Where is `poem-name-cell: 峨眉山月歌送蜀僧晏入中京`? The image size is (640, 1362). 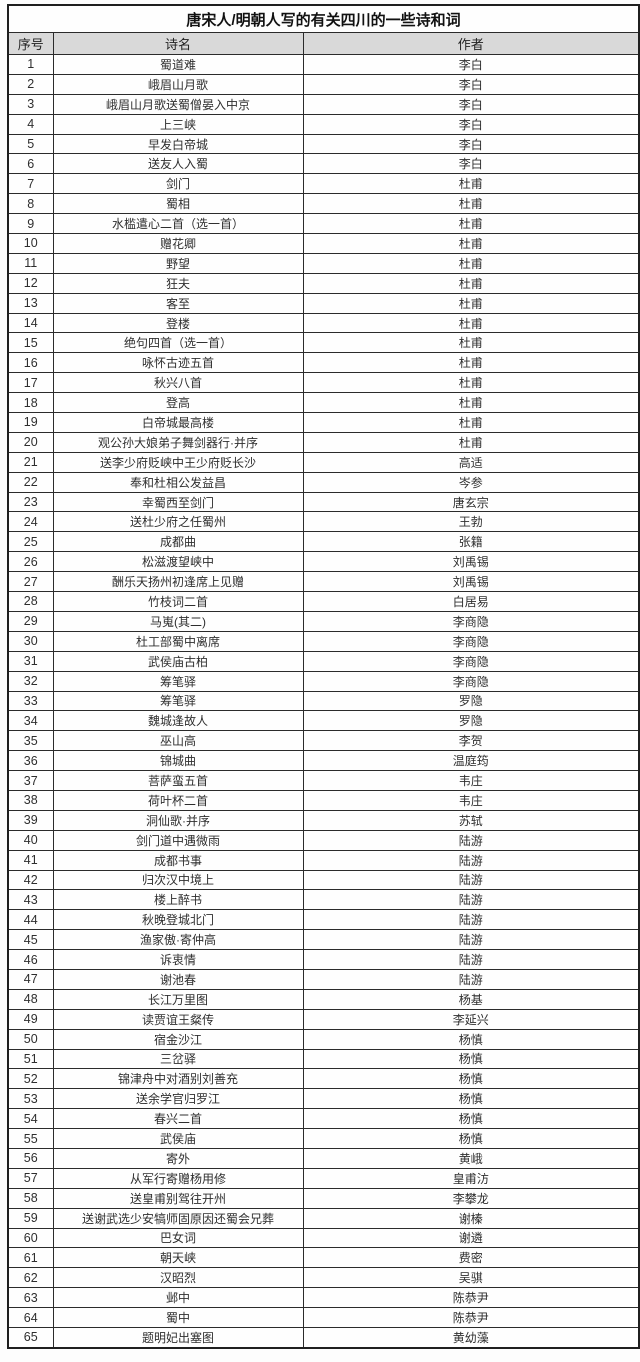
poem-name-cell: 峨眉山月歌送蜀僧晏入中京 is located at coordinates (178, 104).